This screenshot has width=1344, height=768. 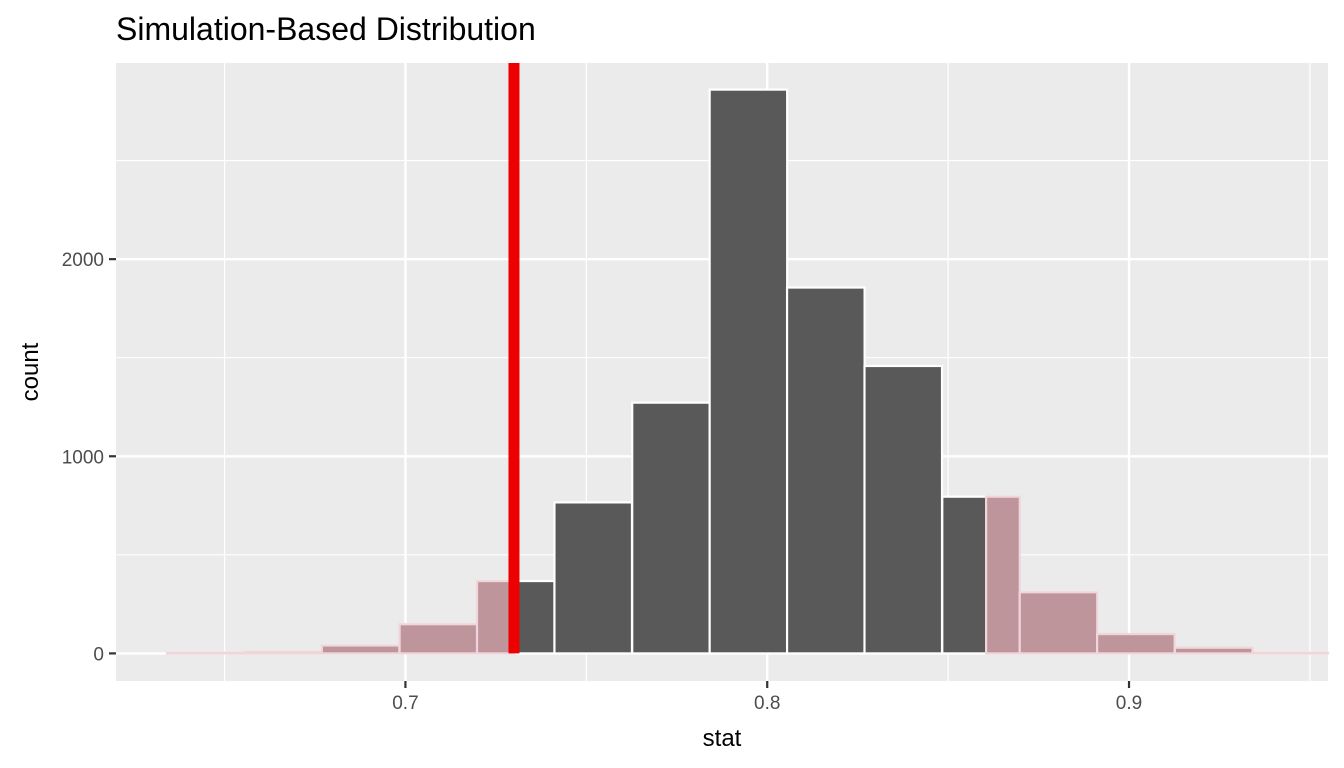 I want to click on x-tick-label: 0.8, so click(x=767, y=703).